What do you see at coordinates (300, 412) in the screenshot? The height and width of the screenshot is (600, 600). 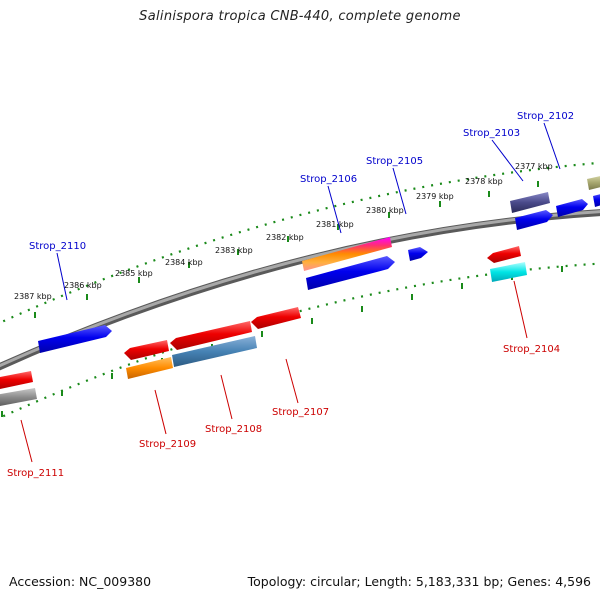 I see `gene-label: Strop_2107` at bounding box center [300, 412].